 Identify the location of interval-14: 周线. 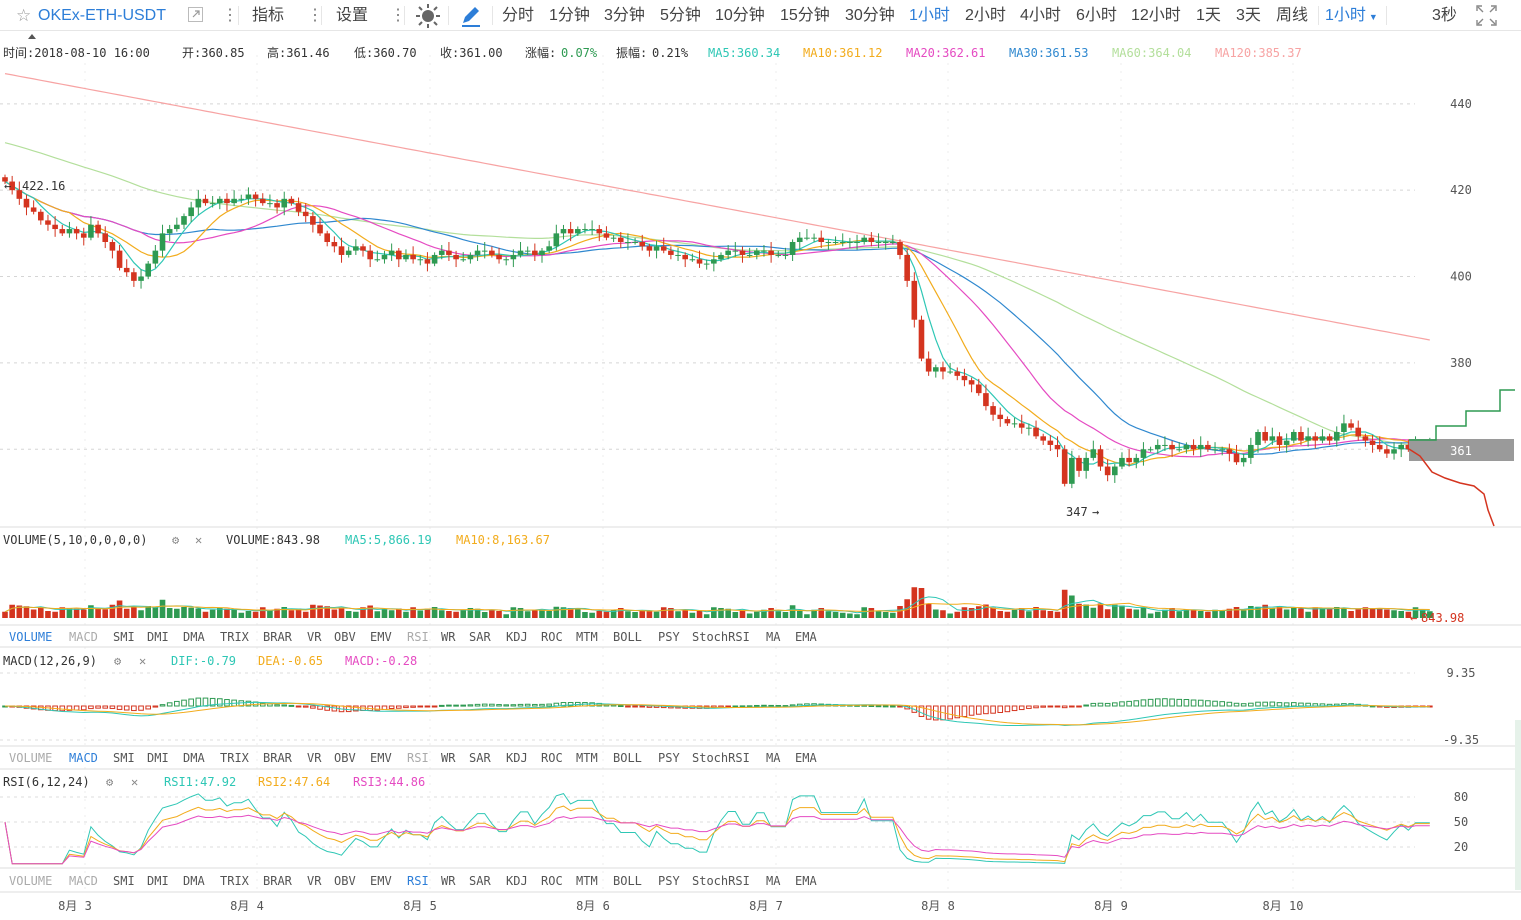
(1292, 15).